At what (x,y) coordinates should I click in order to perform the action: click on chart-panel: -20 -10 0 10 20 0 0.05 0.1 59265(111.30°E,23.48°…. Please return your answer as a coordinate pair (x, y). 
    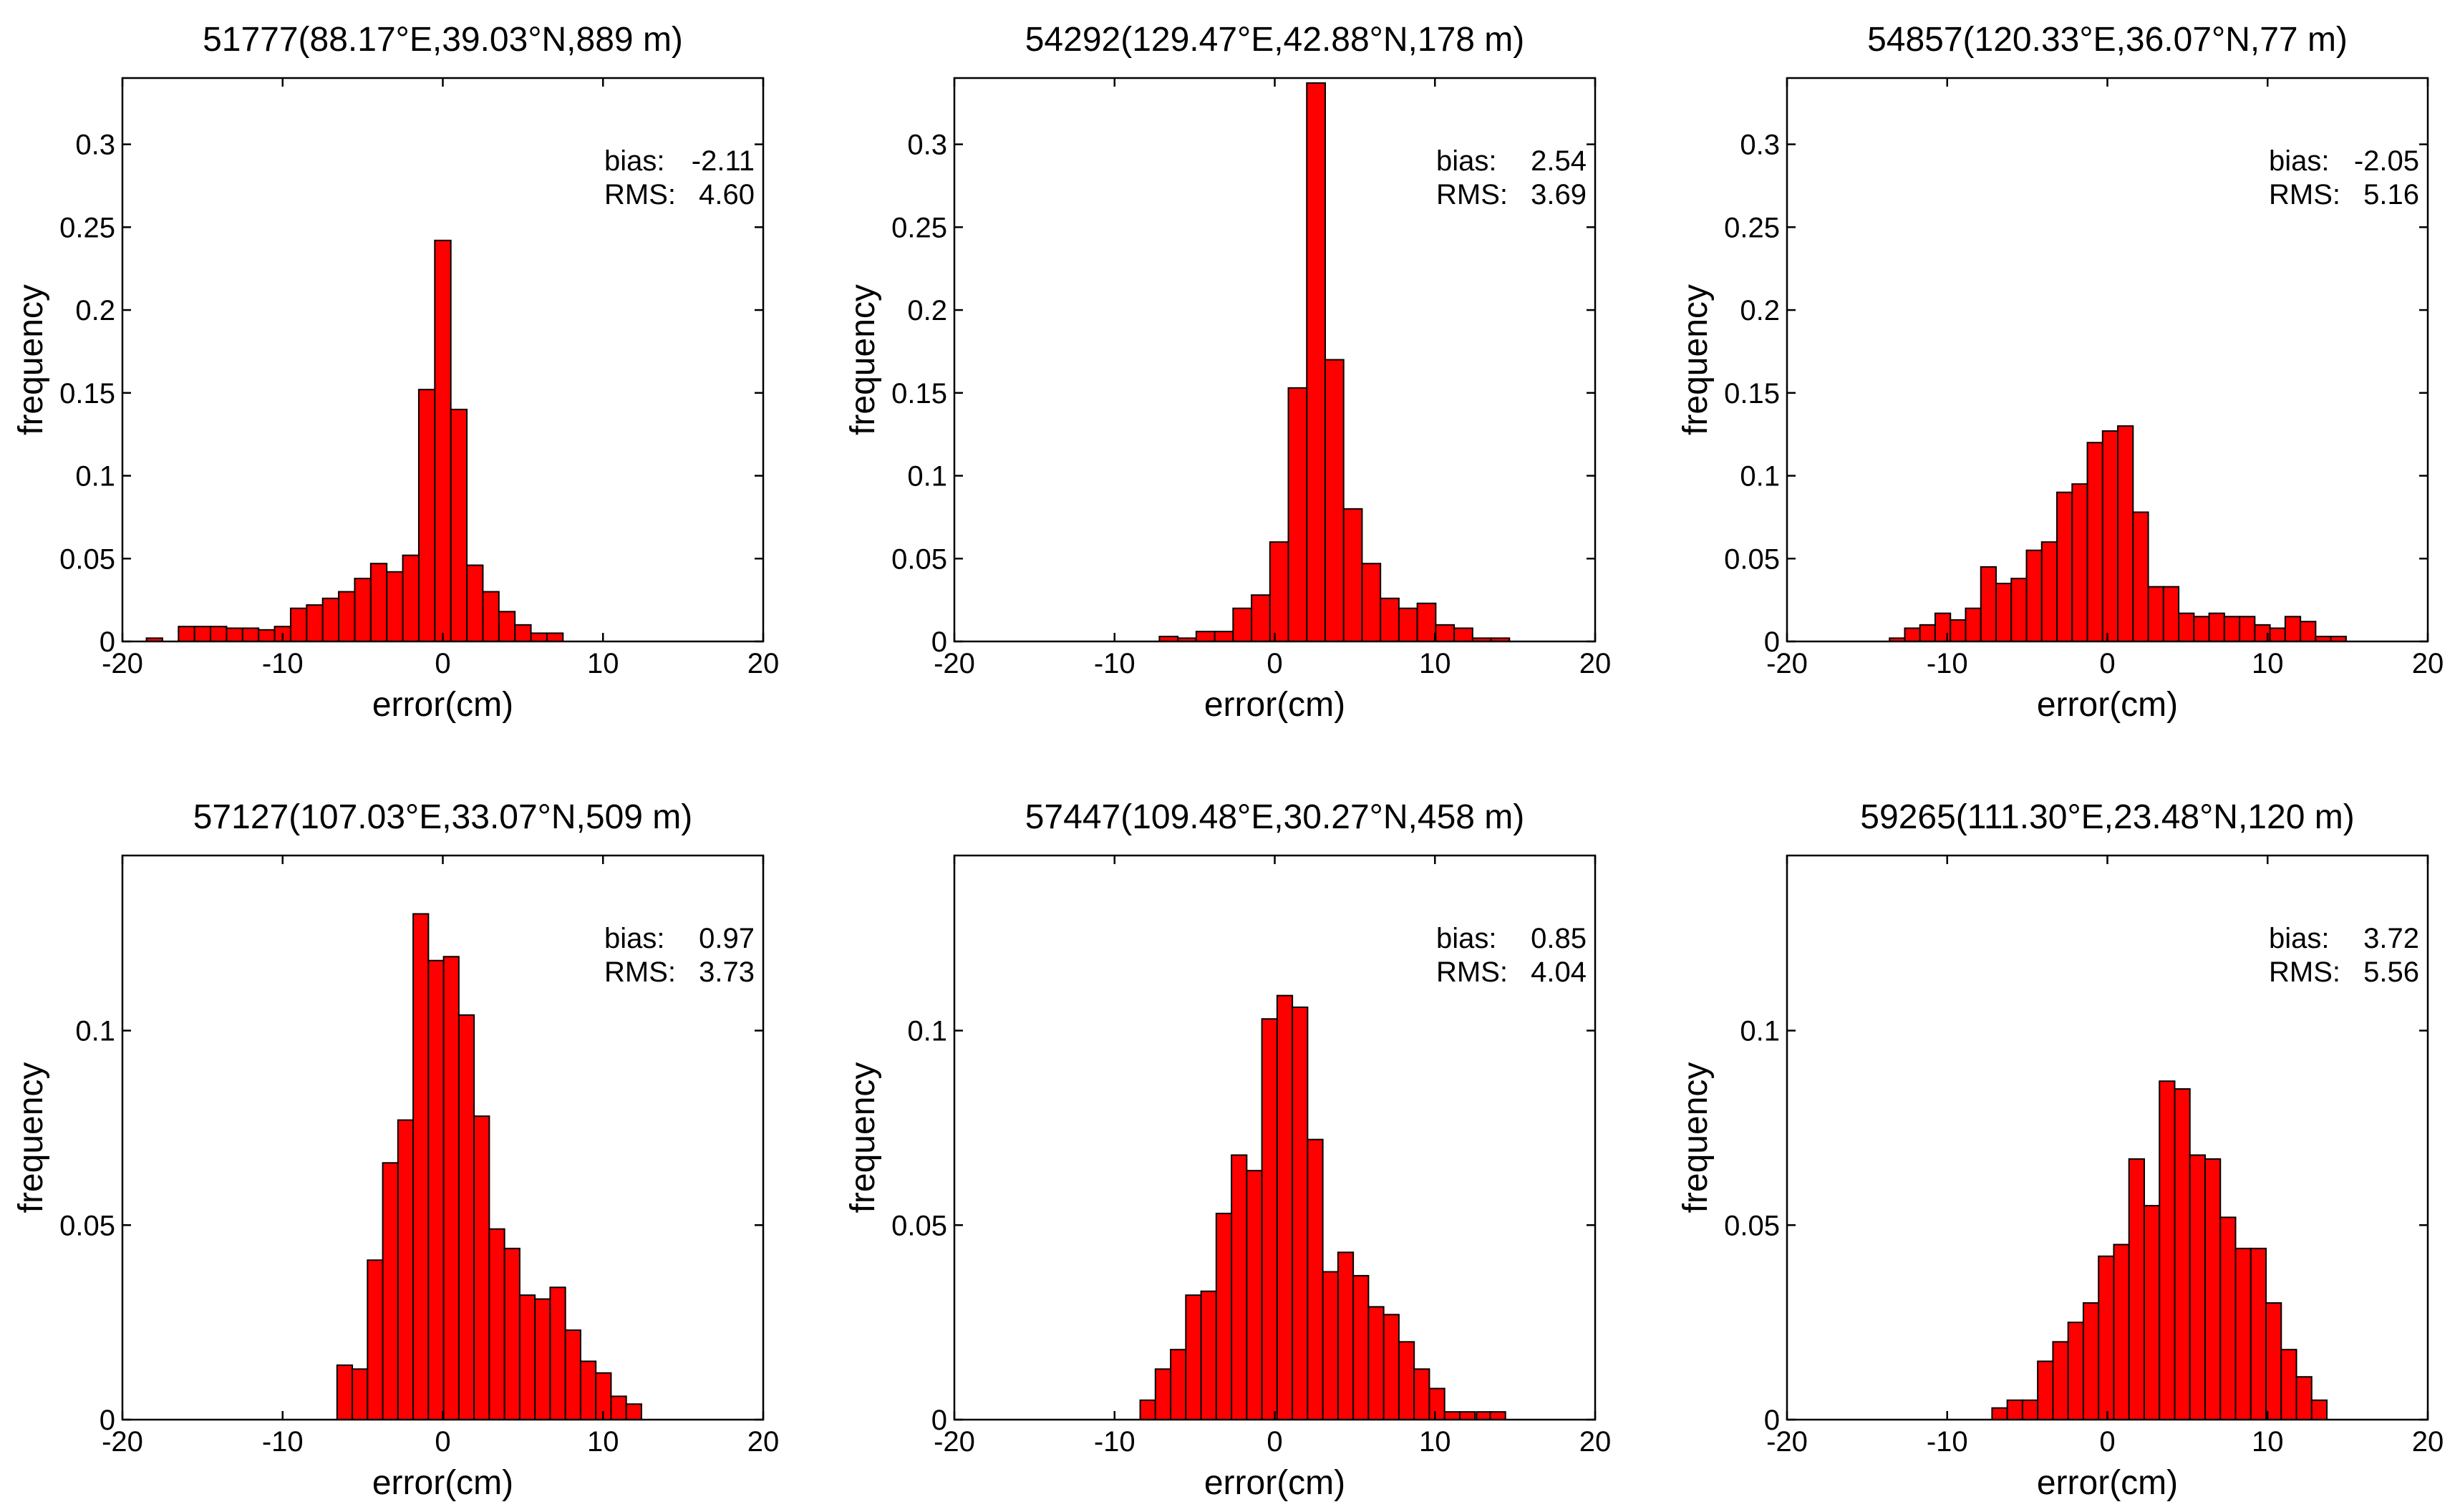
    Looking at the image, I should click on (2060, 1150).